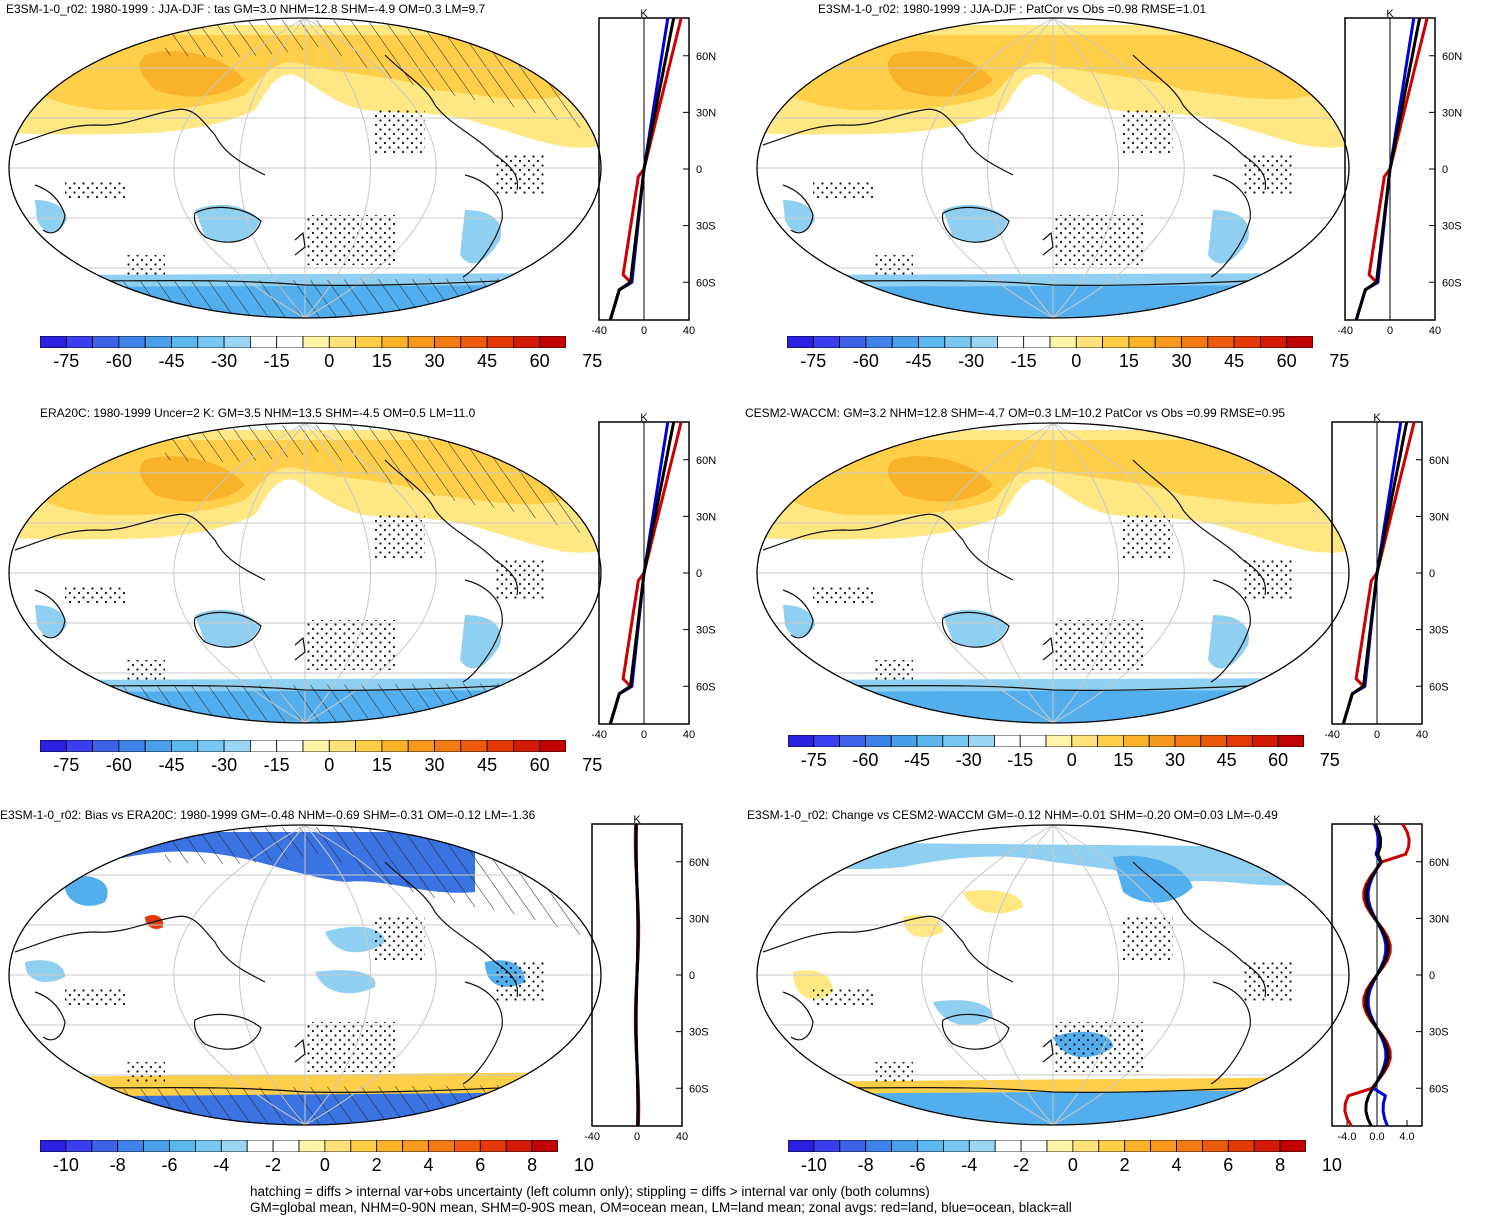 The height and width of the screenshot is (1216, 1489). Describe the element at coordinates (1385, 169) in the screenshot. I see `ocean-zonal-line` at that location.